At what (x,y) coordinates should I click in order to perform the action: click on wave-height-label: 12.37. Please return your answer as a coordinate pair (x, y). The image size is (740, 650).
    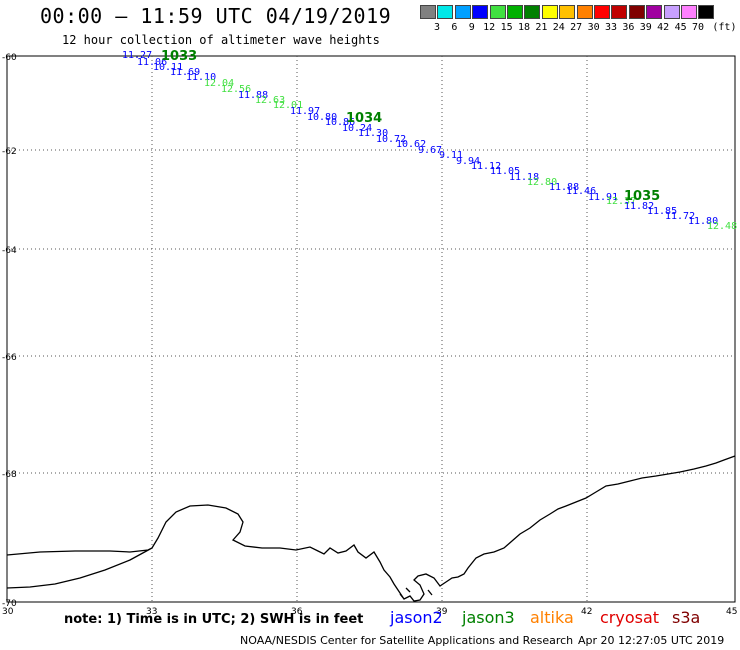
    Looking at the image, I should click on (621, 201).